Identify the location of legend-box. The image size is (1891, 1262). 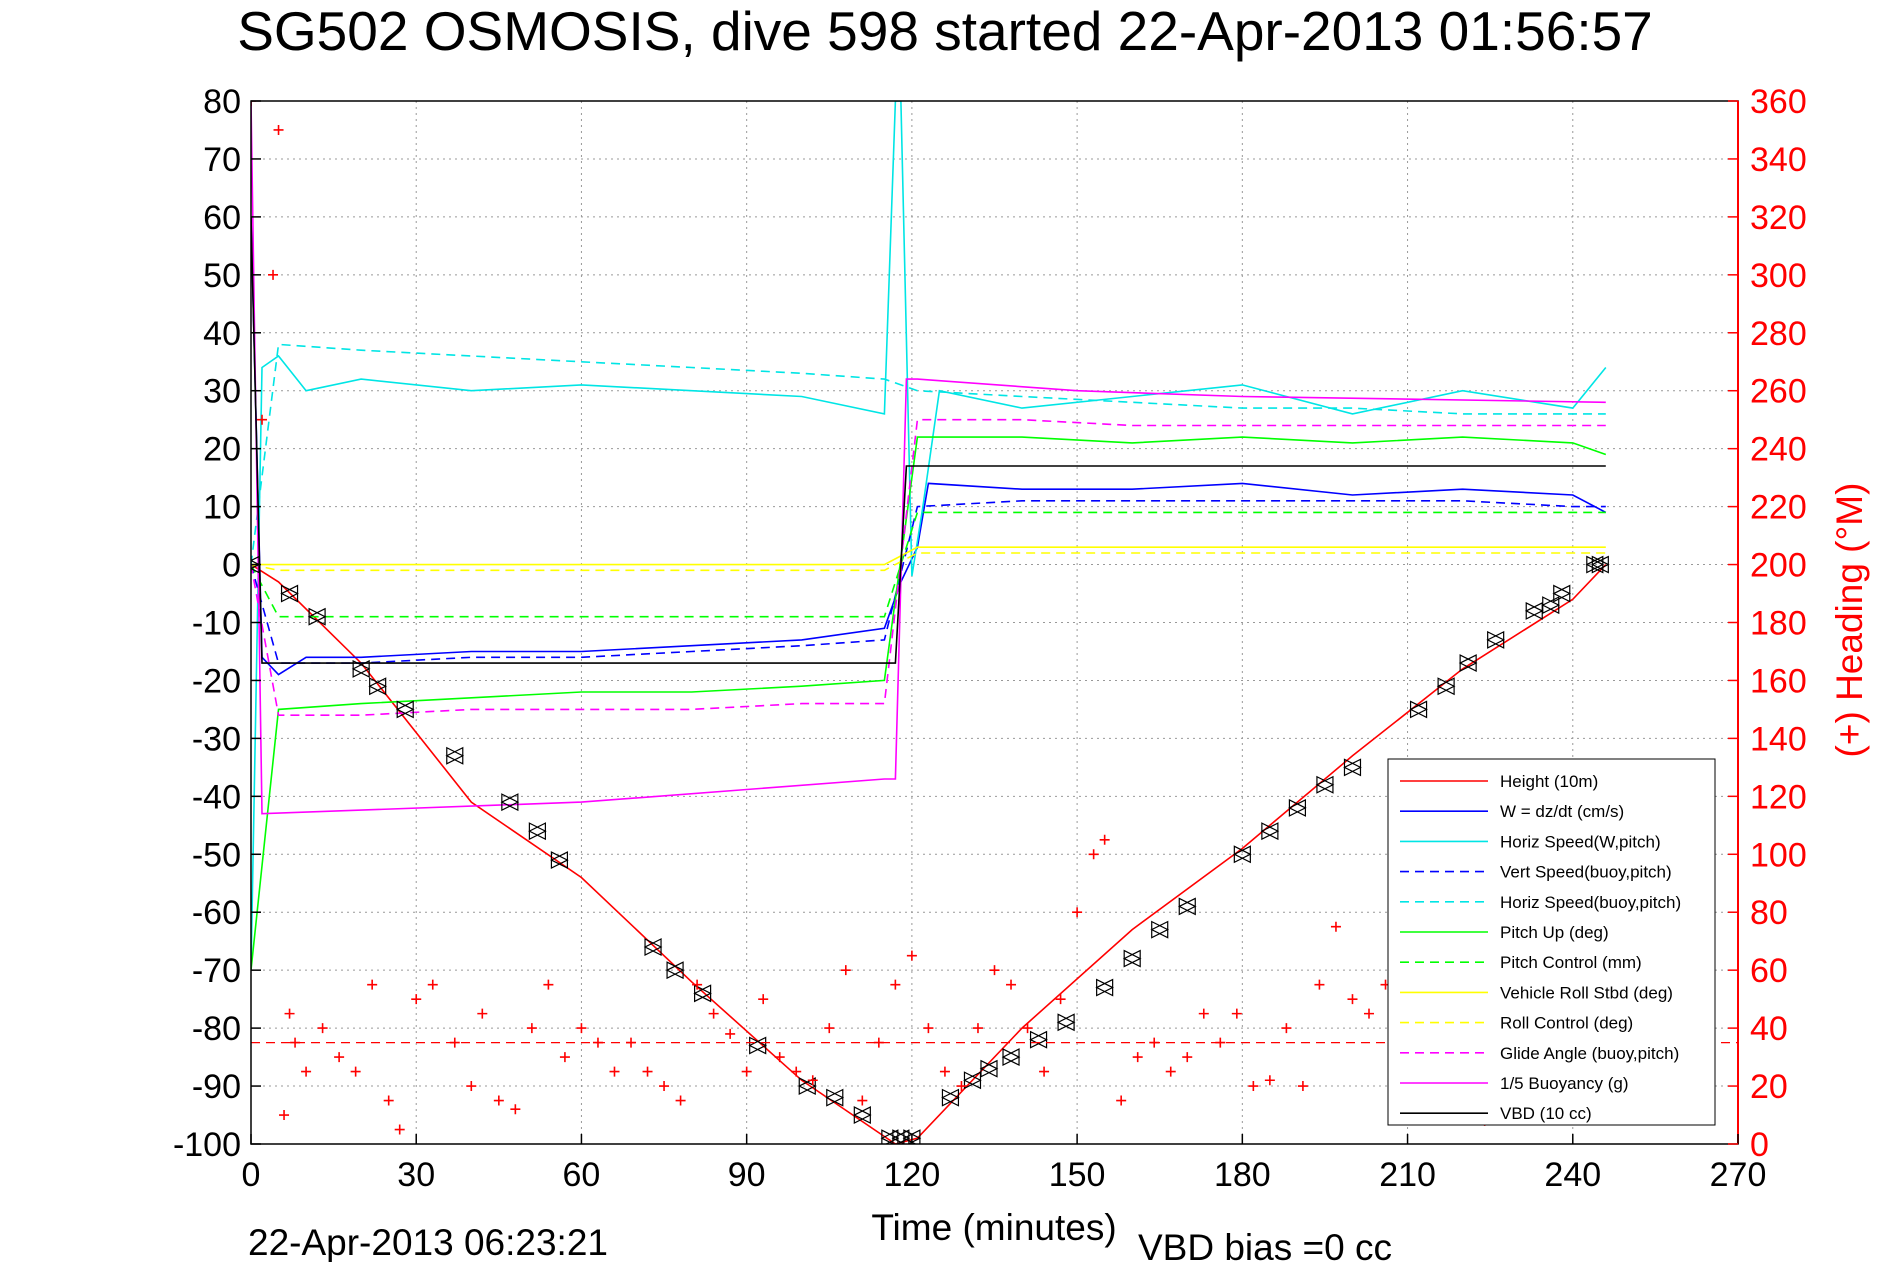
(1551, 942).